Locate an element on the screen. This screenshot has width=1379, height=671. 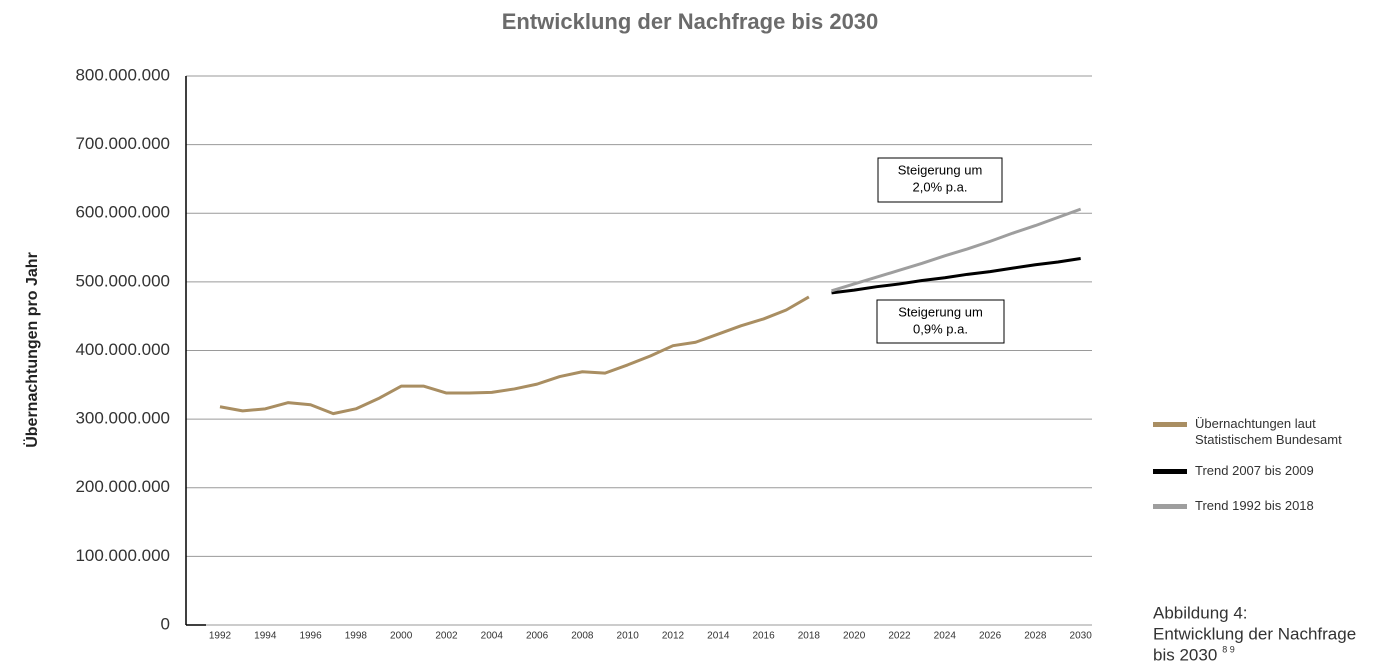
legend-entry: Trend 2007 bis 2009 is located at coordinates (1266, 471).